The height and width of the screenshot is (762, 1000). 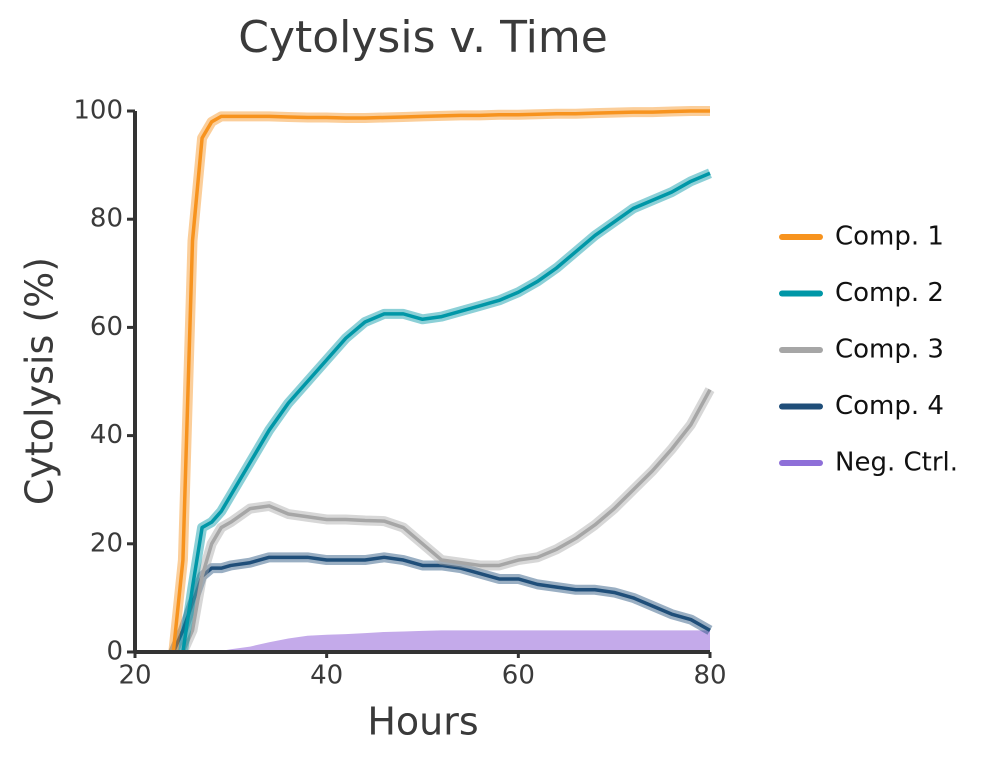 What do you see at coordinates (442, 641) in the screenshot?
I see `area` at bounding box center [442, 641].